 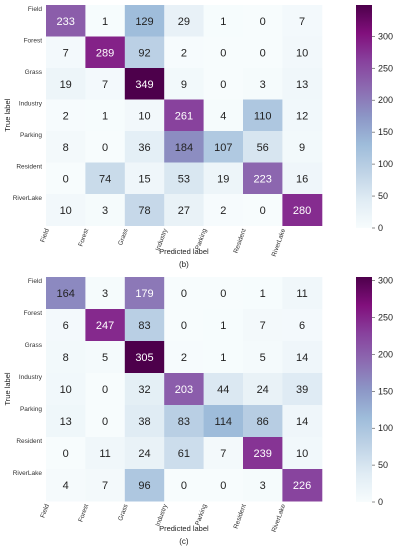 I want to click on x-axis-label: Predicted label, so click(x=184, y=251).